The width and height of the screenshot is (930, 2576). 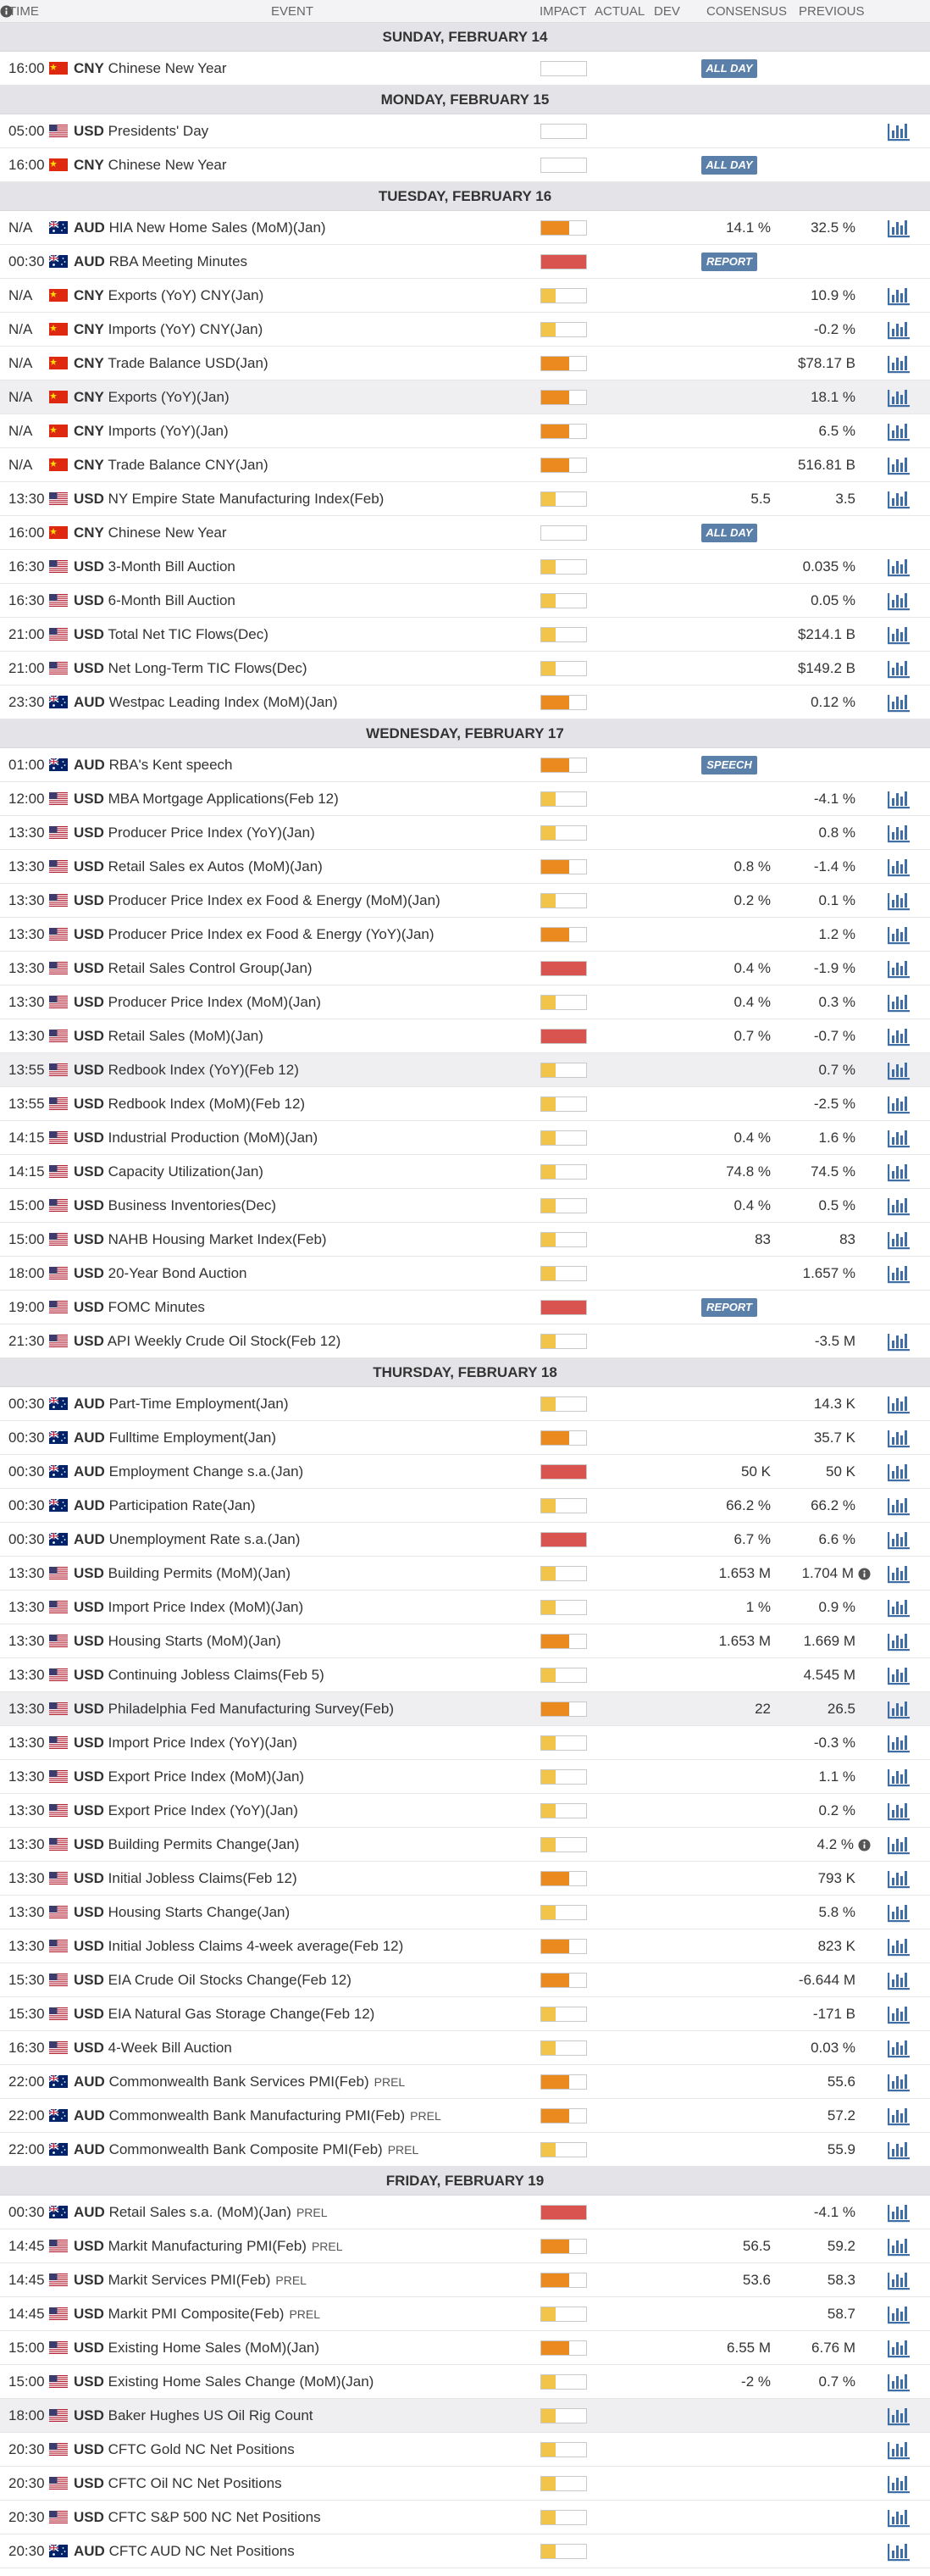 What do you see at coordinates (27, 1709) in the screenshot?
I see `event-time: 13:30` at bounding box center [27, 1709].